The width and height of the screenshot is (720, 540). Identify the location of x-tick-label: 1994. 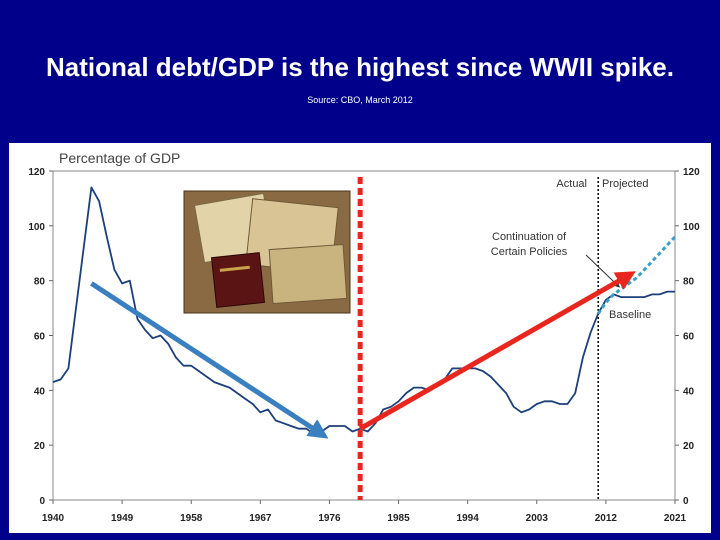
(468, 518).